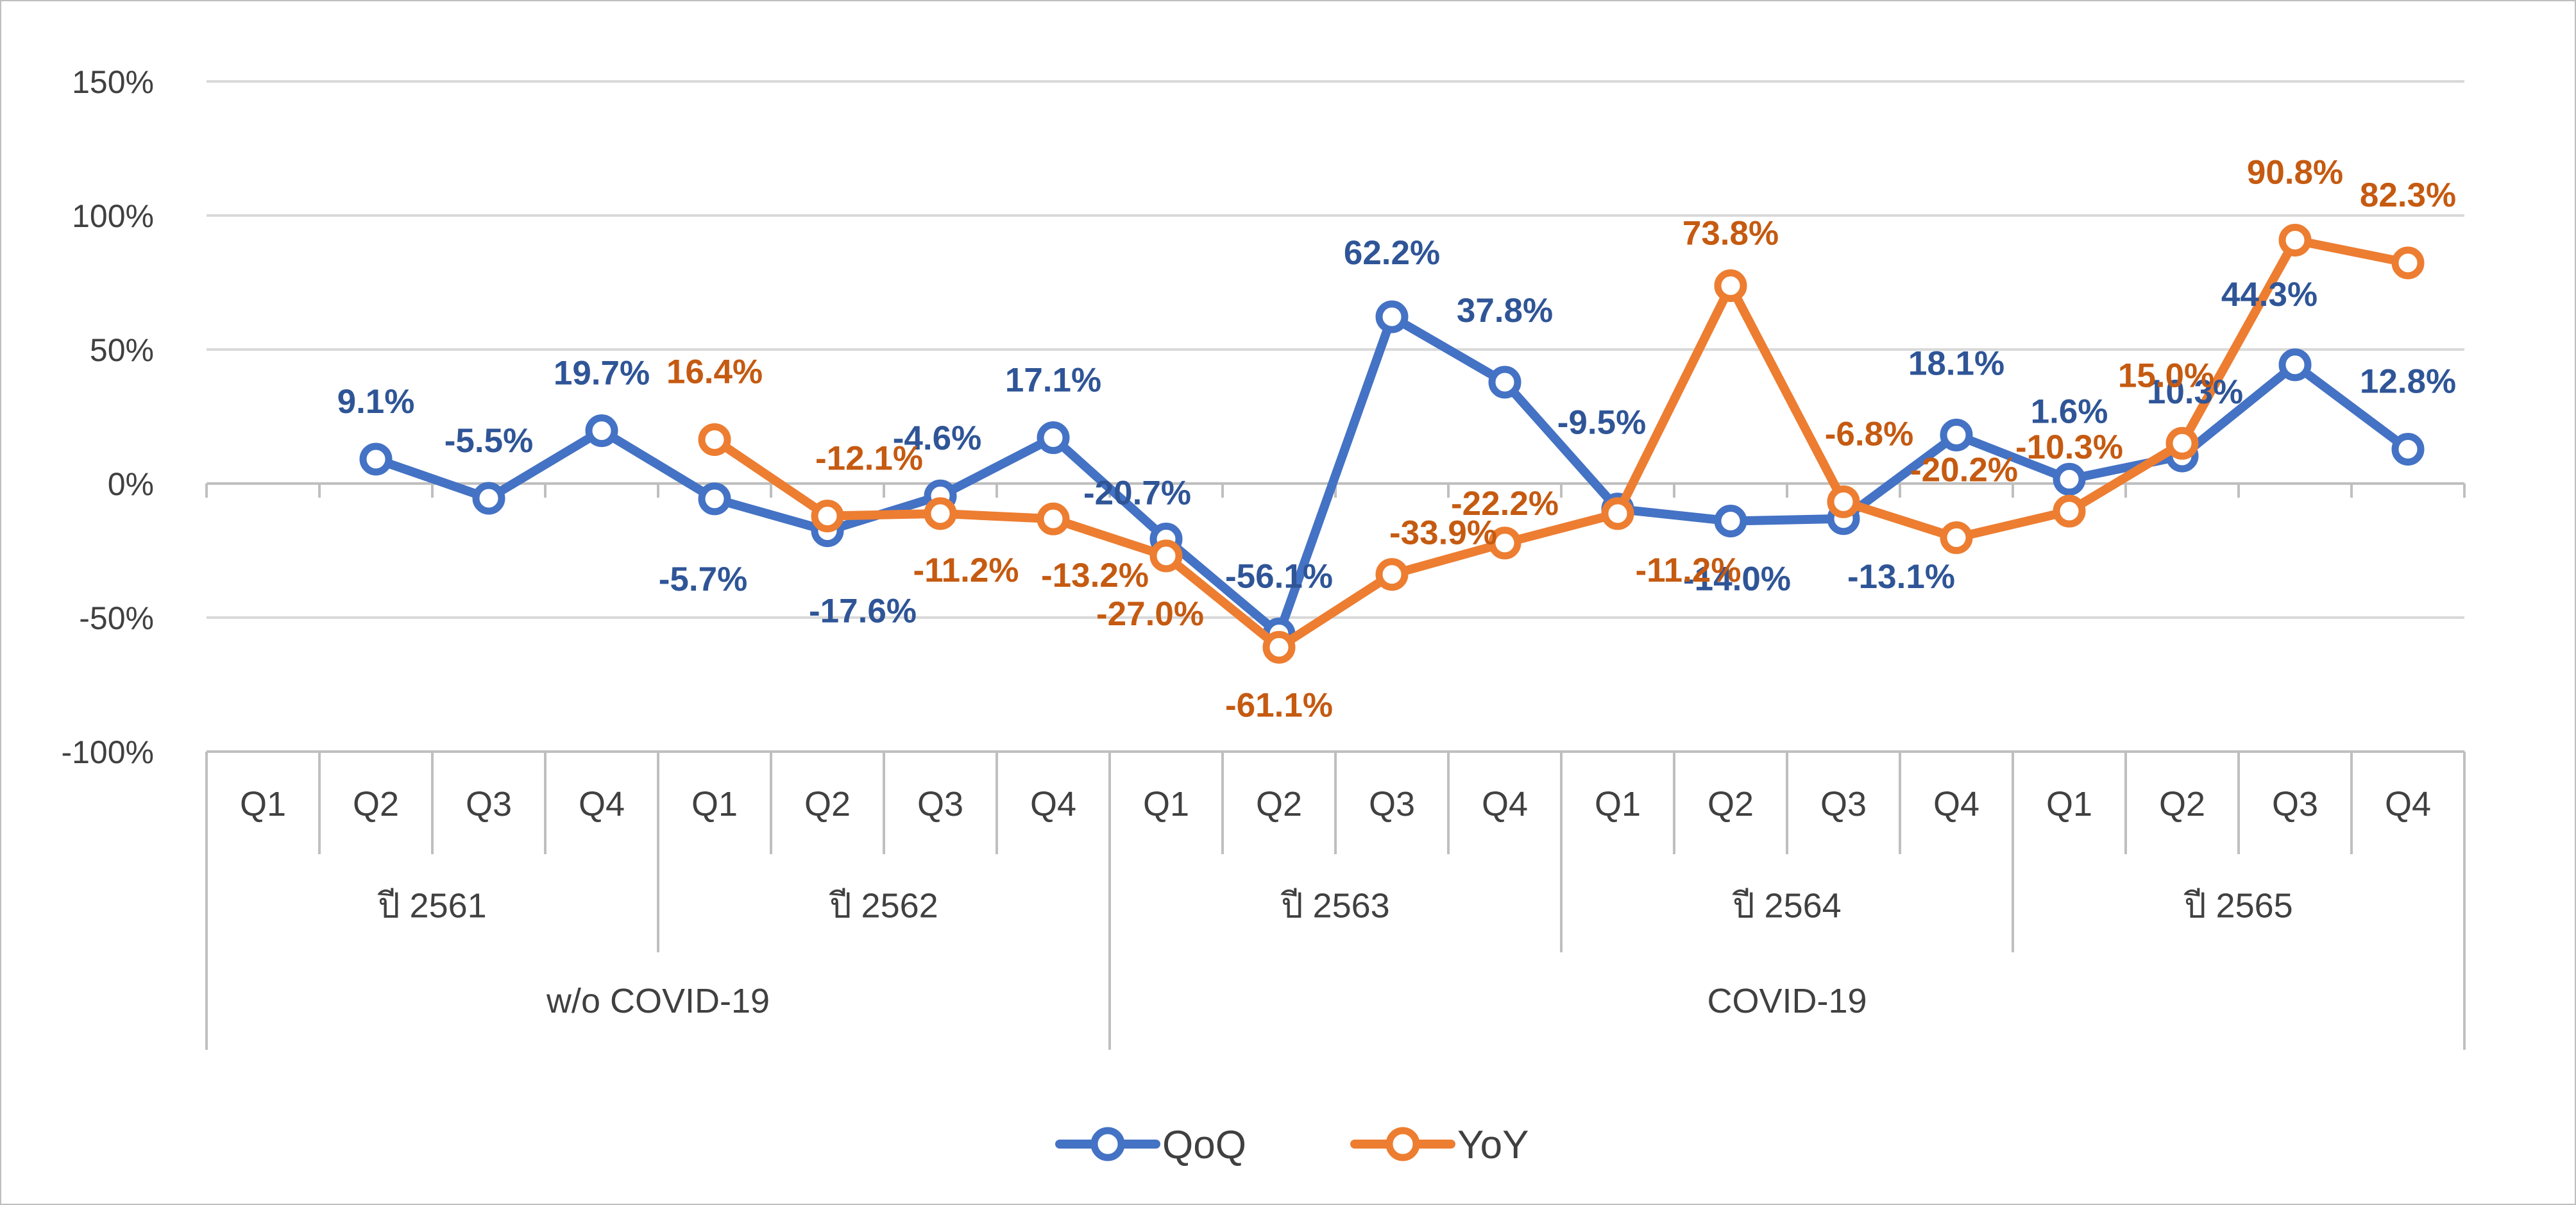  Describe the element at coordinates (1956, 363) in the screenshot. I see `data-label-qoq: 18.1%` at that location.